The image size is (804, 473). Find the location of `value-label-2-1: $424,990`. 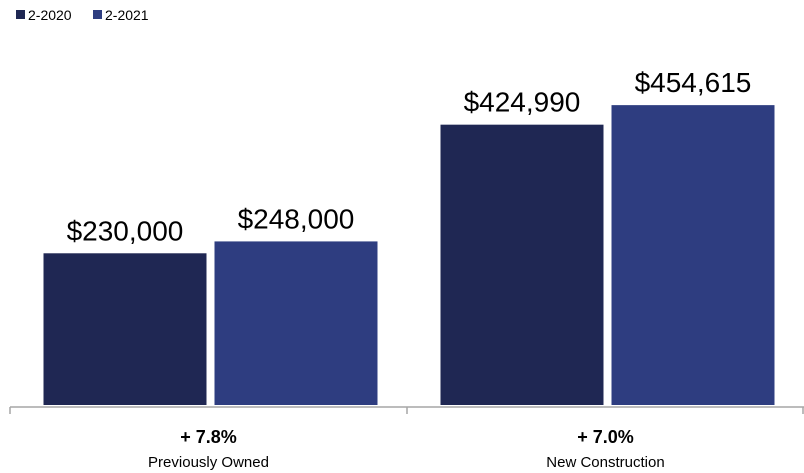

value-label-2-1: $424,990 is located at coordinates (522, 102).